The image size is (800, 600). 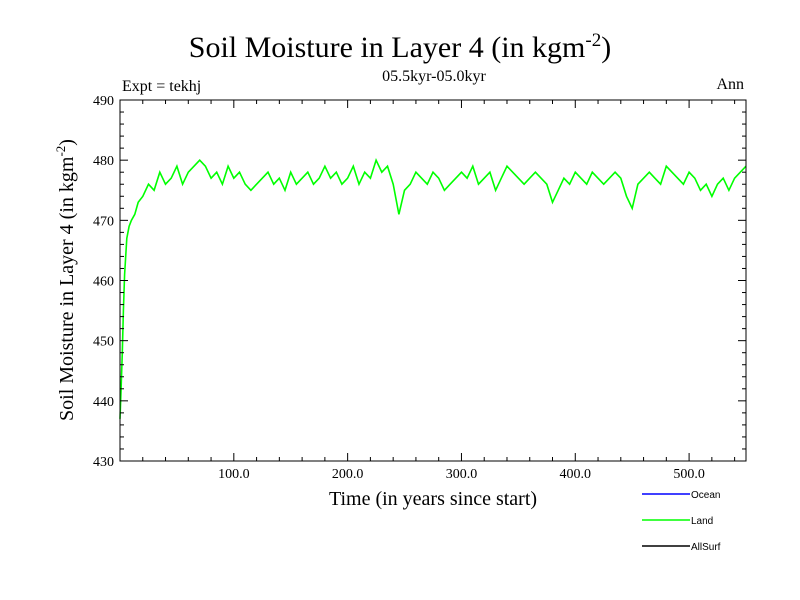 What do you see at coordinates (103, 161) in the screenshot?
I see `y-tick-label: 480` at bounding box center [103, 161].